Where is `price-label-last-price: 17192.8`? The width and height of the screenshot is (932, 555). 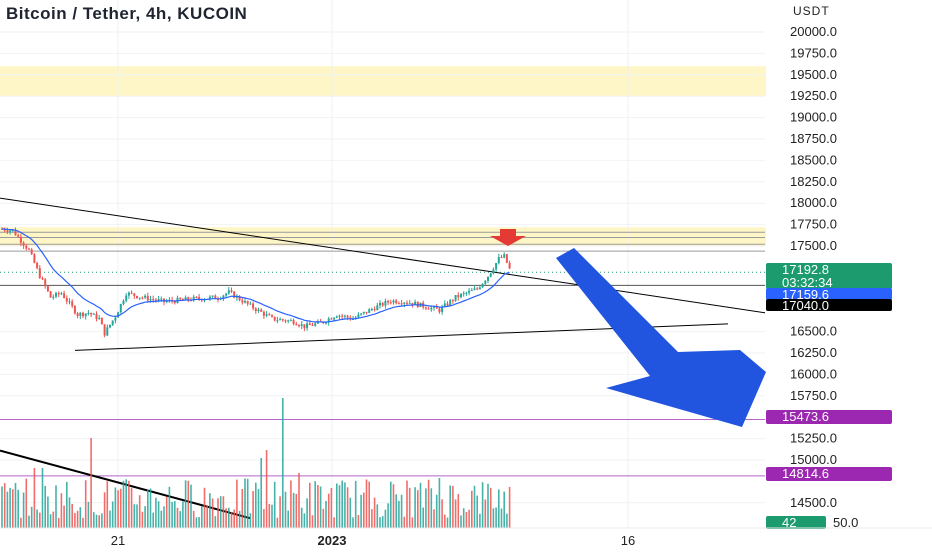
price-label-last-price: 17192.8 is located at coordinates (805, 269).